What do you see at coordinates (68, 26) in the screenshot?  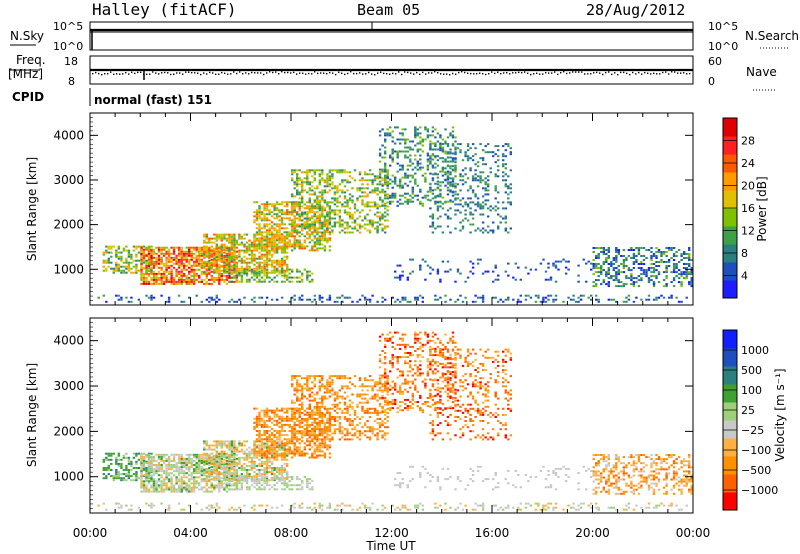 I see `nsky-tick-top: 10^5` at bounding box center [68, 26].